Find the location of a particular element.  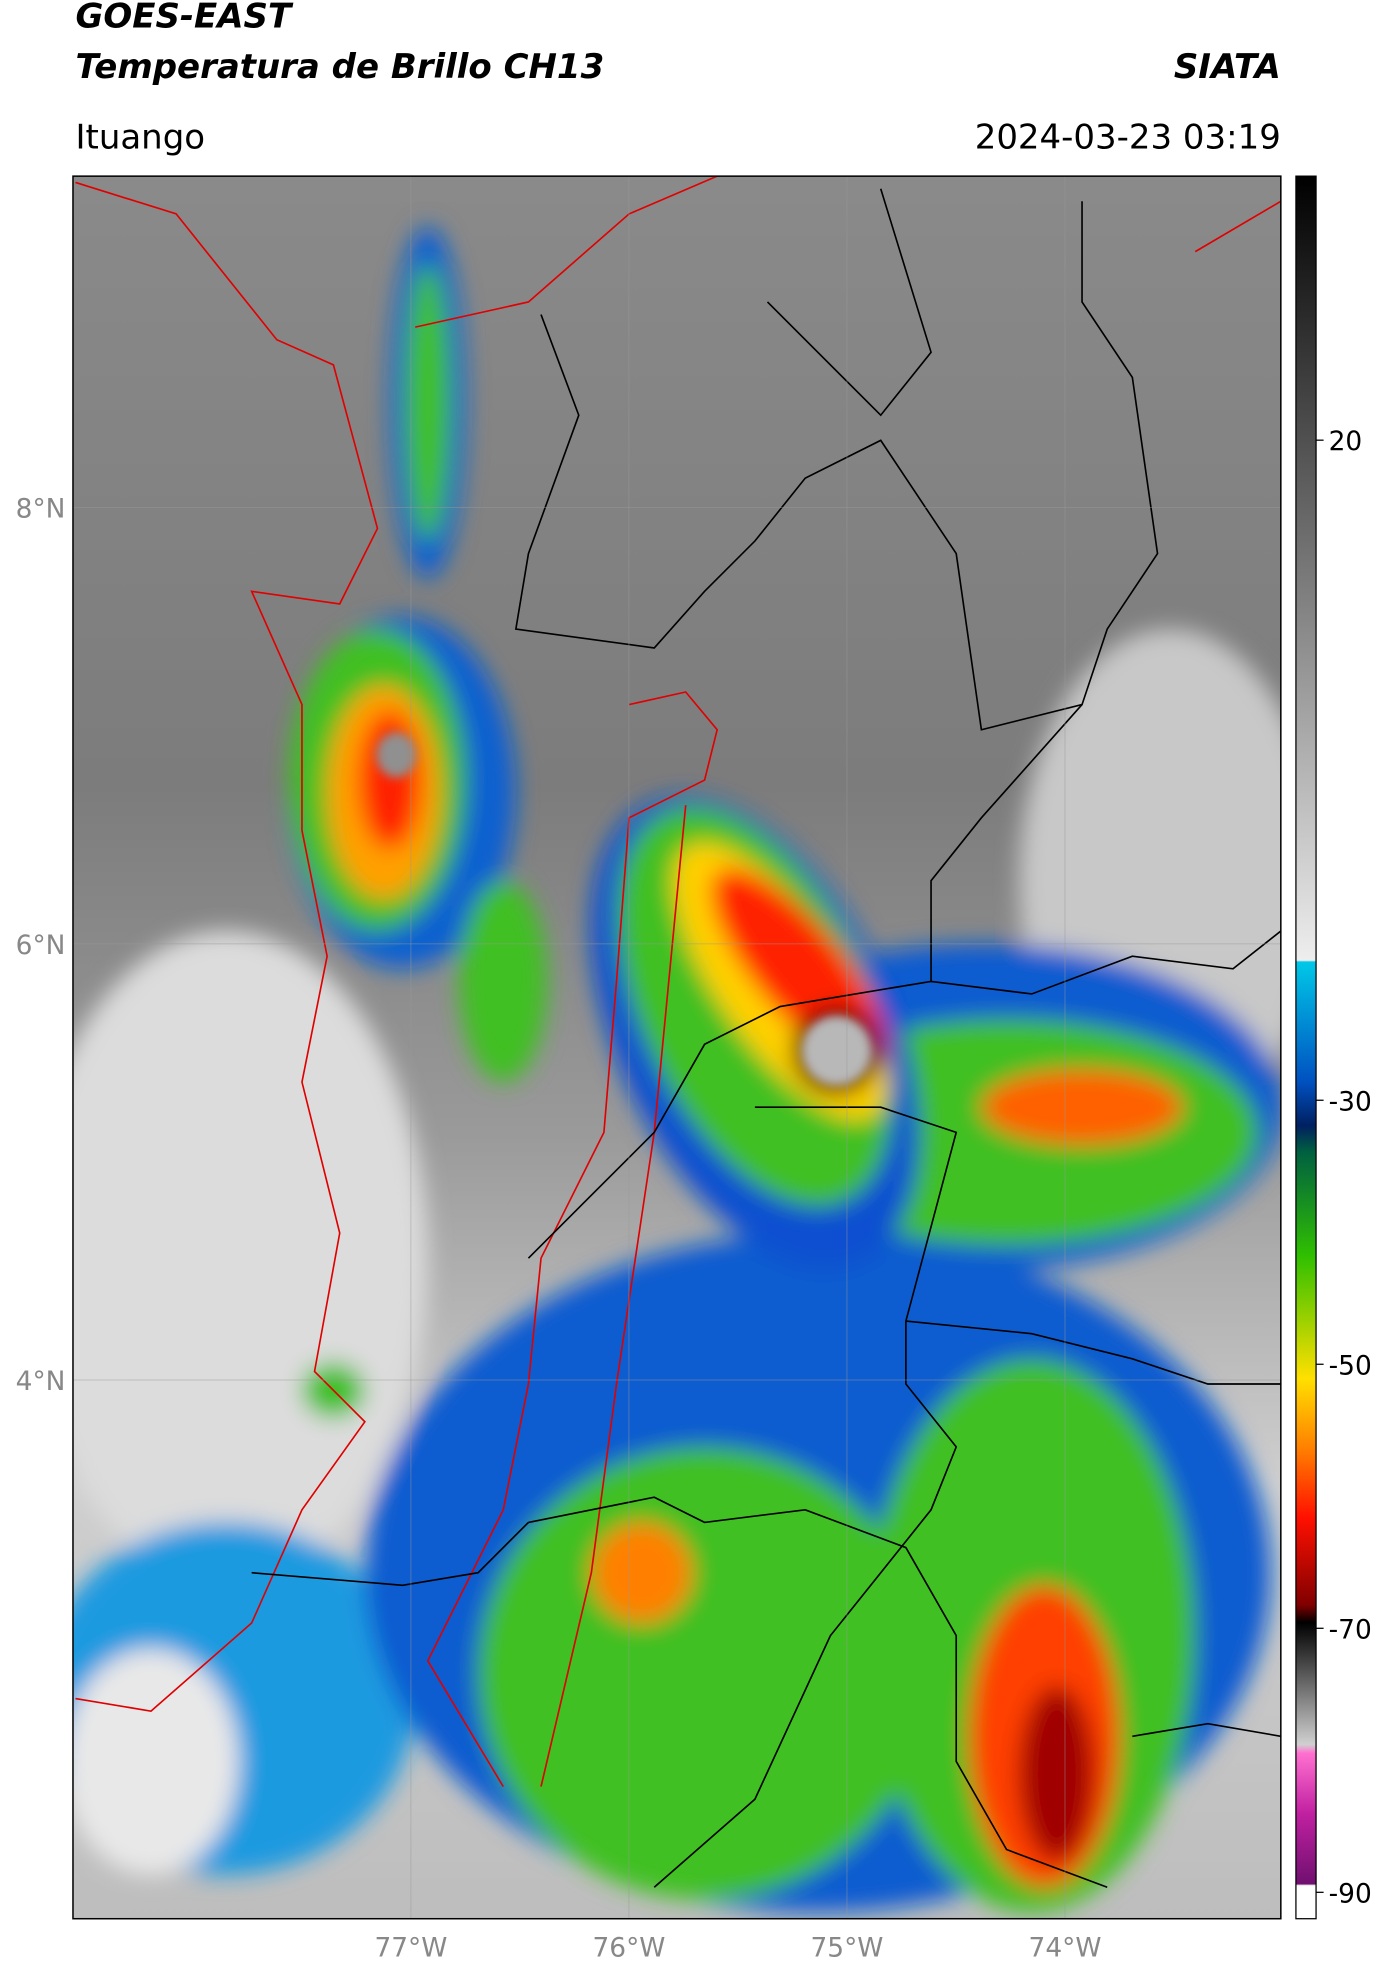

colorbar-tick-label: -30 is located at coordinates (1350, 1101).